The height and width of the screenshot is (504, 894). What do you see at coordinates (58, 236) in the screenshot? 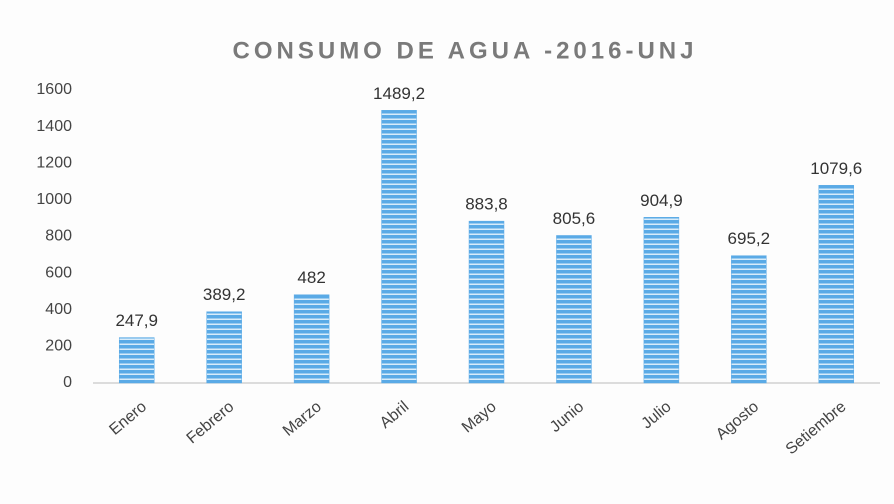
I see `y-tick-label: 800` at bounding box center [58, 236].